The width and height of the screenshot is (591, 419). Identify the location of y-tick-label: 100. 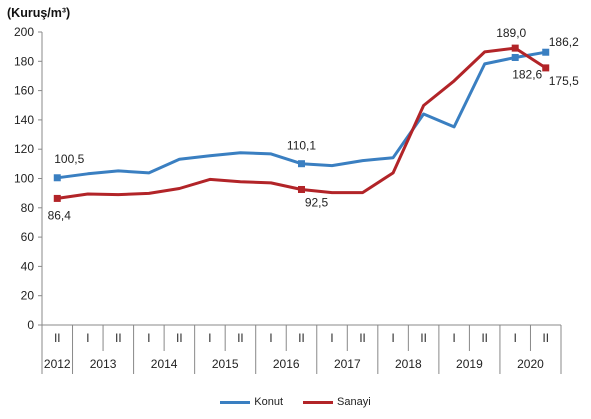
(24, 179).